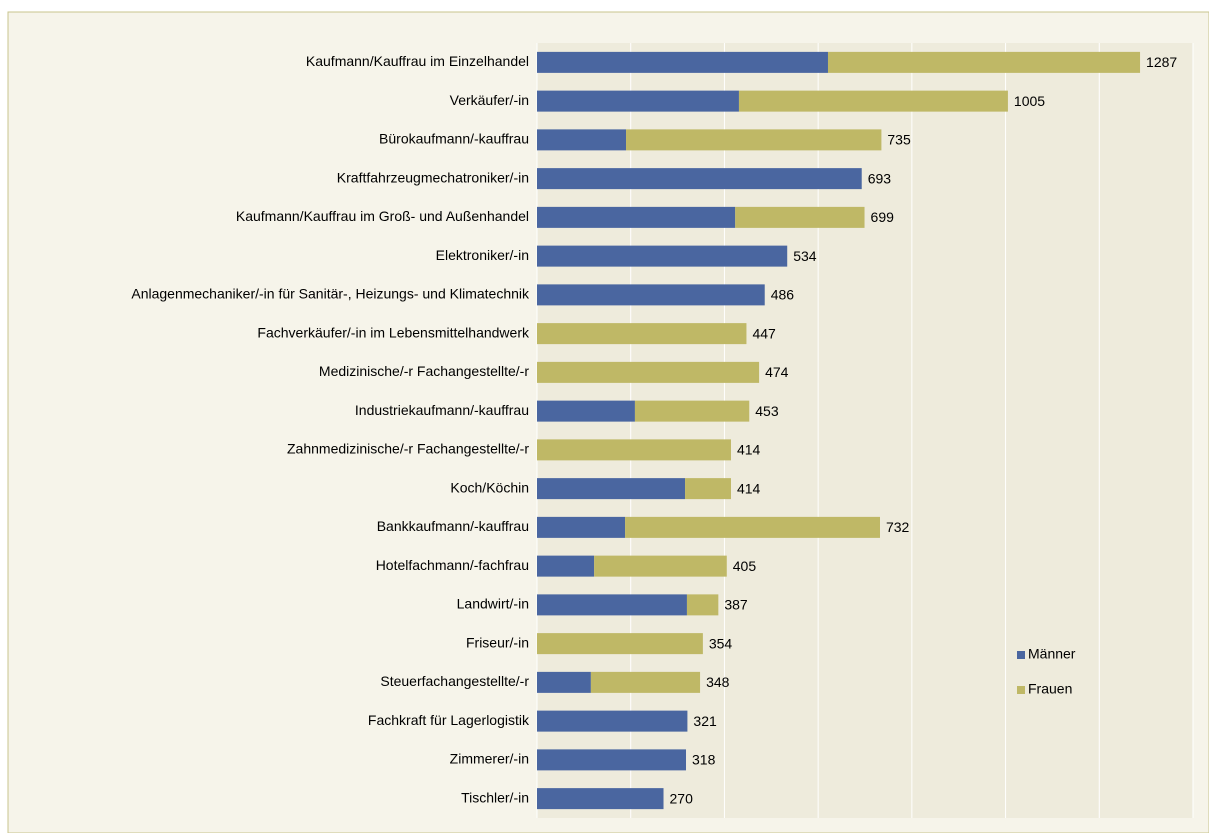 This screenshot has height=838, width=1209. What do you see at coordinates (489, 100) in the screenshot?
I see `y-tick-label: Verkäufer/-in` at bounding box center [489, 100].